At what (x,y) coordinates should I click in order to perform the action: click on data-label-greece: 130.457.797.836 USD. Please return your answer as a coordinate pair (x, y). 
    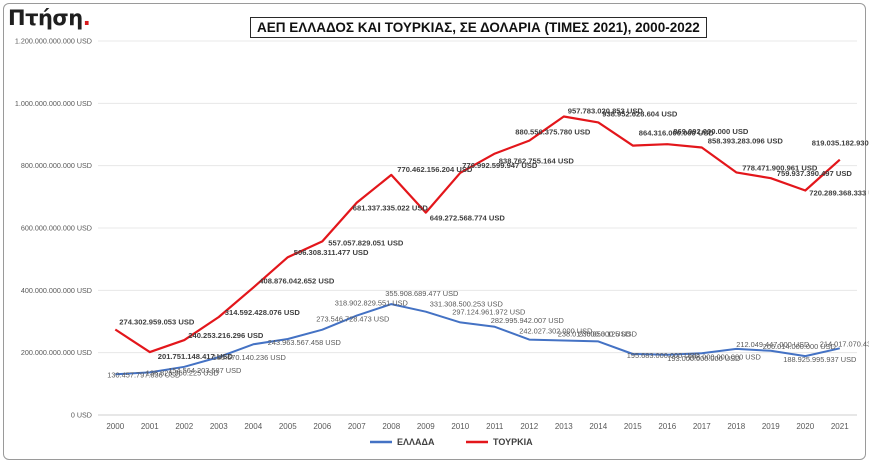
    Looking at the image, I should click on (143, 374).